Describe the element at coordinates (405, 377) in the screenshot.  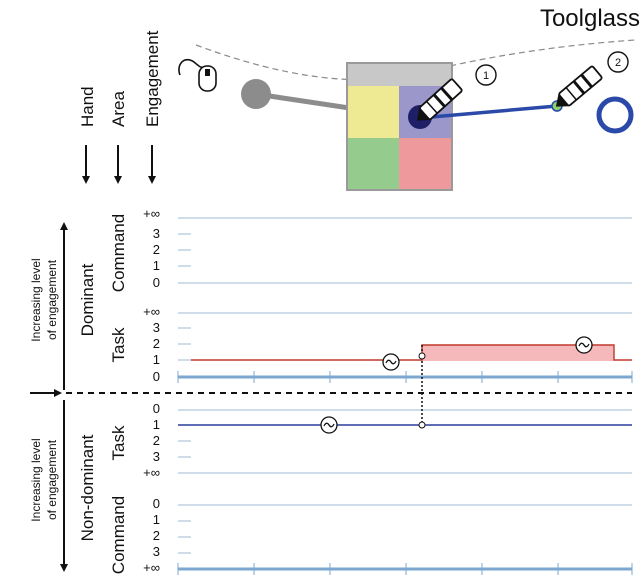
I see `dominant-timeline` at that location.